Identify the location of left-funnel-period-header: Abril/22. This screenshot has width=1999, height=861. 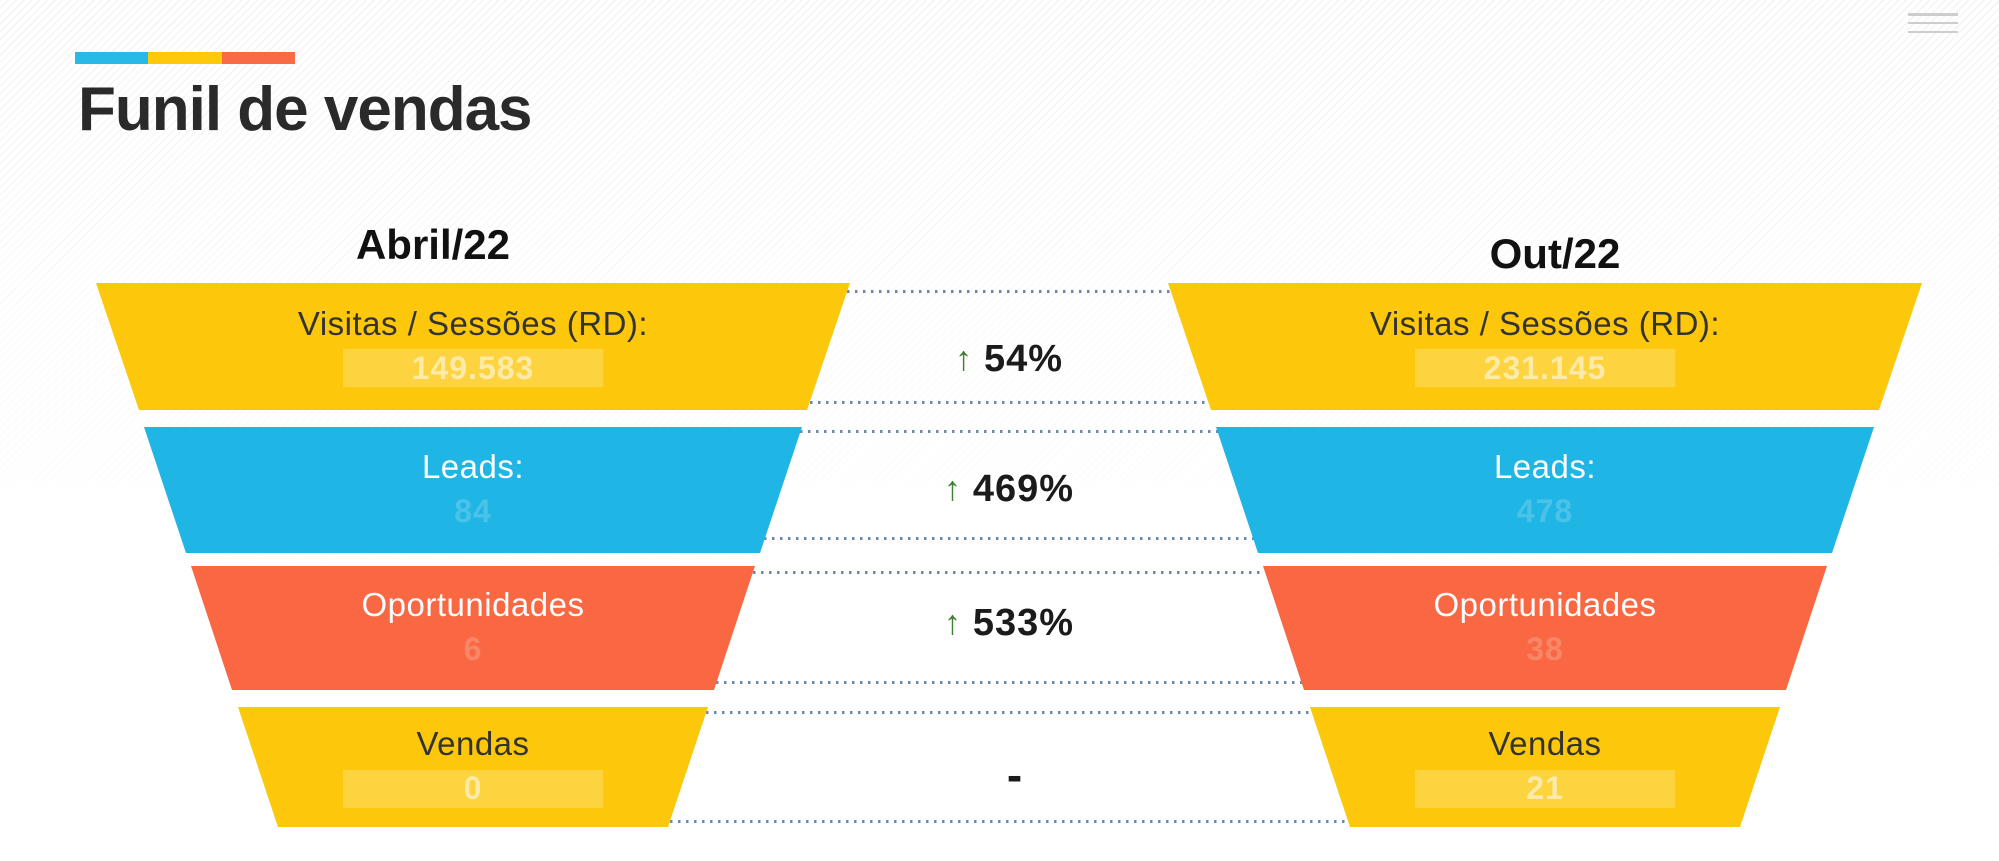
(433, 244).